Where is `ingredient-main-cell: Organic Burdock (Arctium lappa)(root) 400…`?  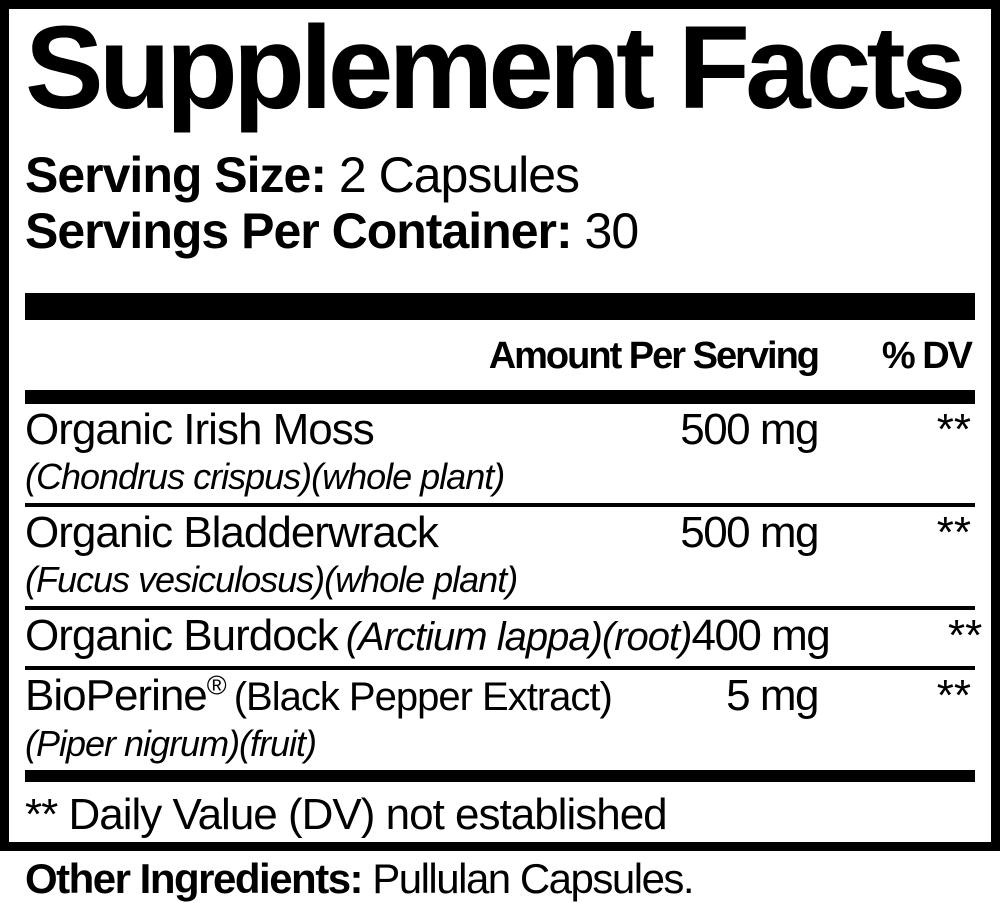
ingredient-main-cell: Organic Burdock (Arctium lappa)(root) 400… is located at coordinates (428, 636).